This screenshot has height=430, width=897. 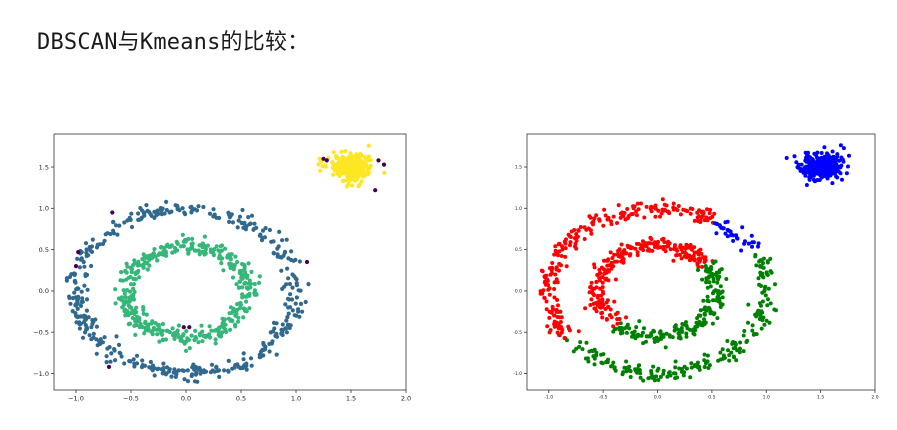 I want to click on x-tick-label: 0.5, so click(x=241, y=399).